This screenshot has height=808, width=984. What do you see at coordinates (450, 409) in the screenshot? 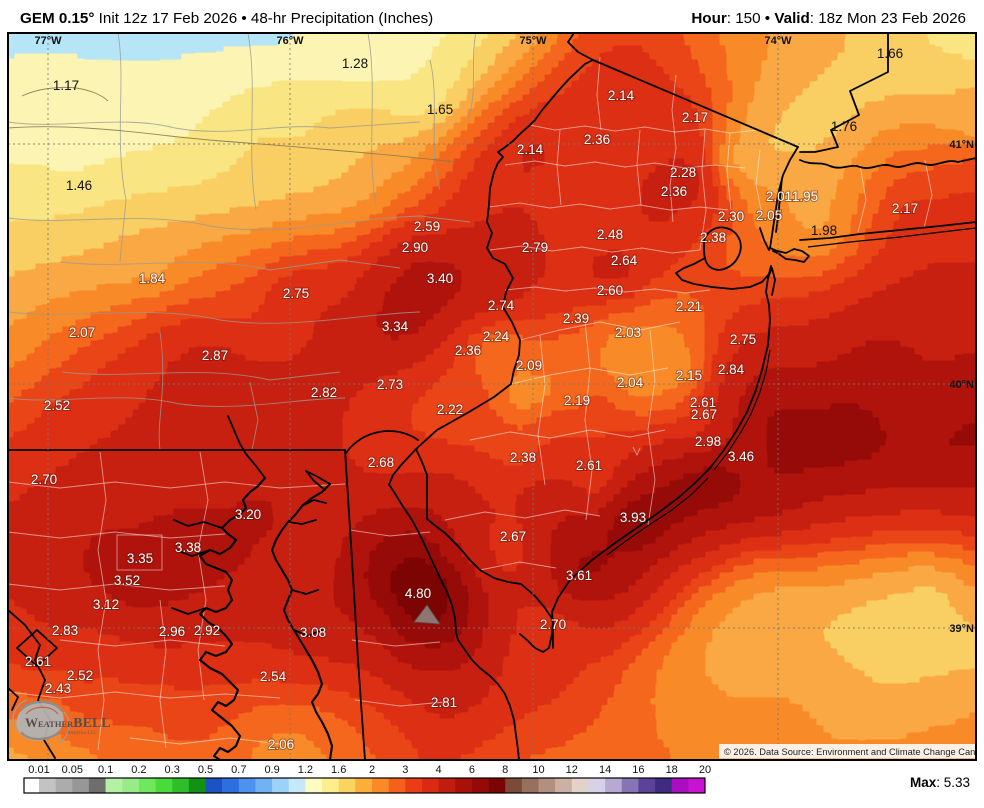
I see `svg-text: 2.22` at bounding box center [450, 409].